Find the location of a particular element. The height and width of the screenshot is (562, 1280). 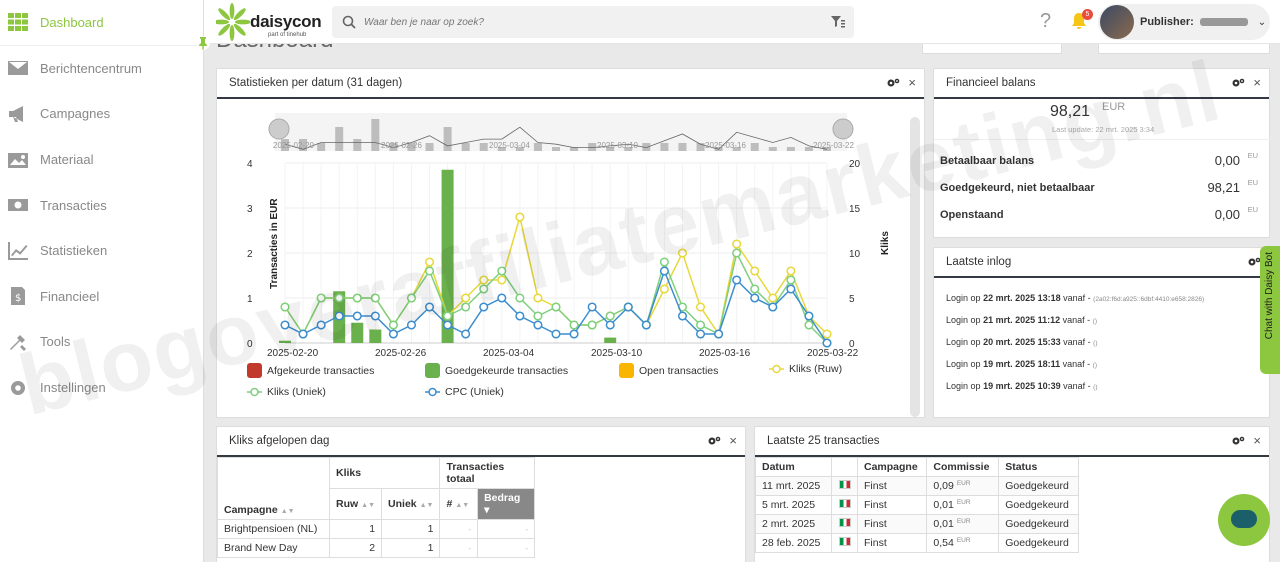

sidebar-item-campagnes: Campagnes is located at coordinates (101, 114).